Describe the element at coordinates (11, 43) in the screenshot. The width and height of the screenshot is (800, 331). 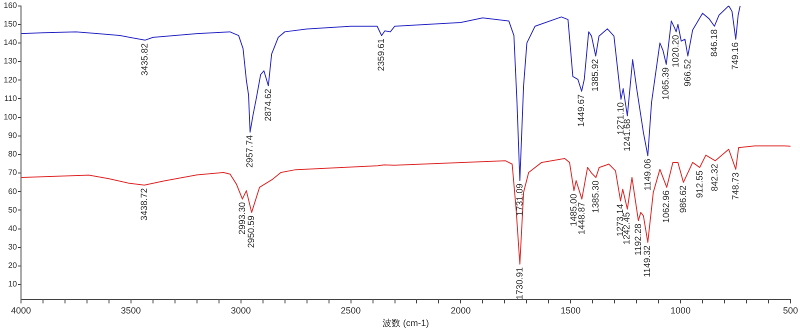
I see `y-tick-label: 140` at that location.